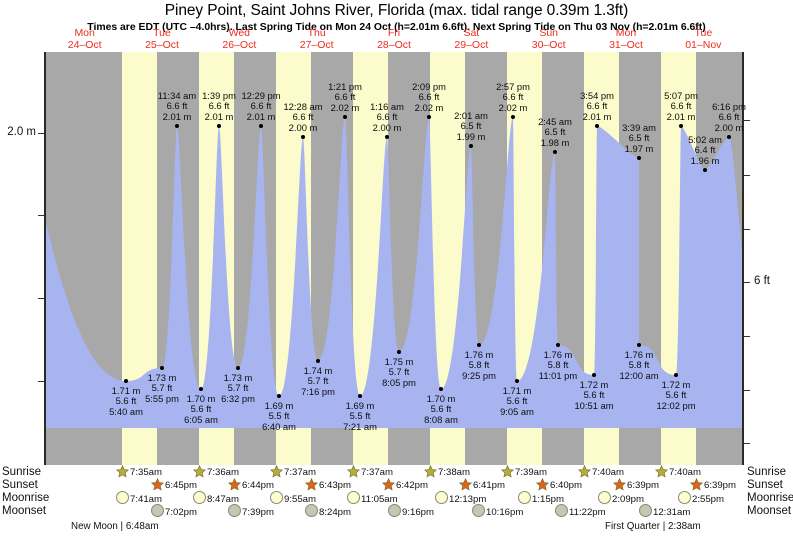 Image resolution: width=793 pixels, height=539 pixels. What do you see at coordinates (45, 258) in the screenshot?
I see `left-axis-line` at bounding box center [45, 258].